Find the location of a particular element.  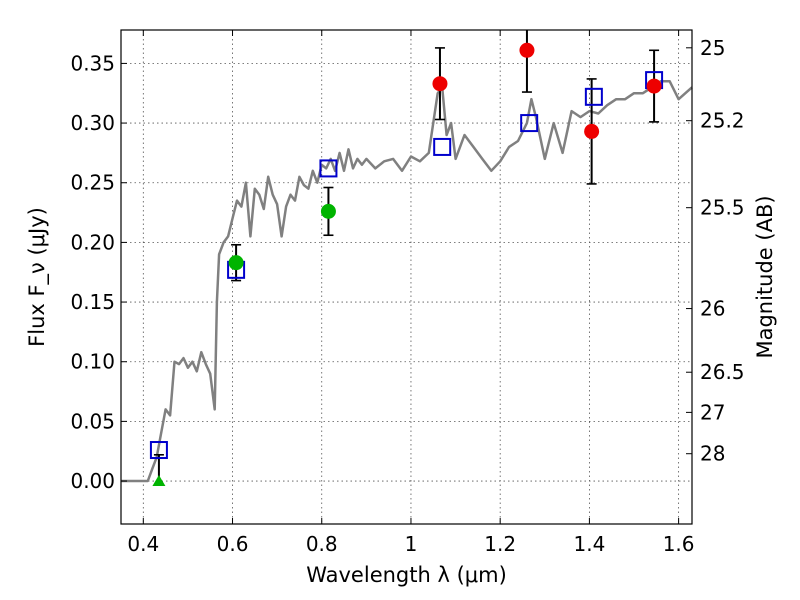

y-tick-label: 0.30 is located at coordinates (92, 123).